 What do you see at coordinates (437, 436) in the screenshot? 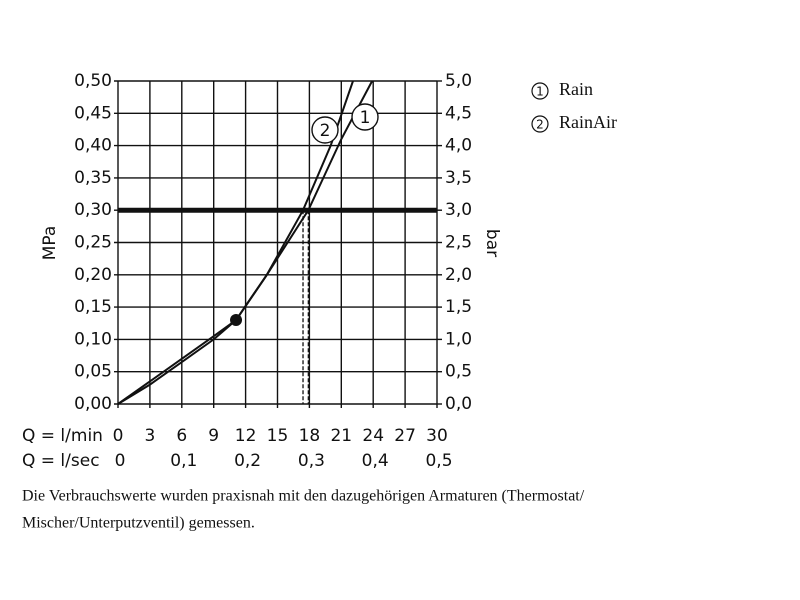
I see `x-tick-label: 30` at bounding box center [437, 436].